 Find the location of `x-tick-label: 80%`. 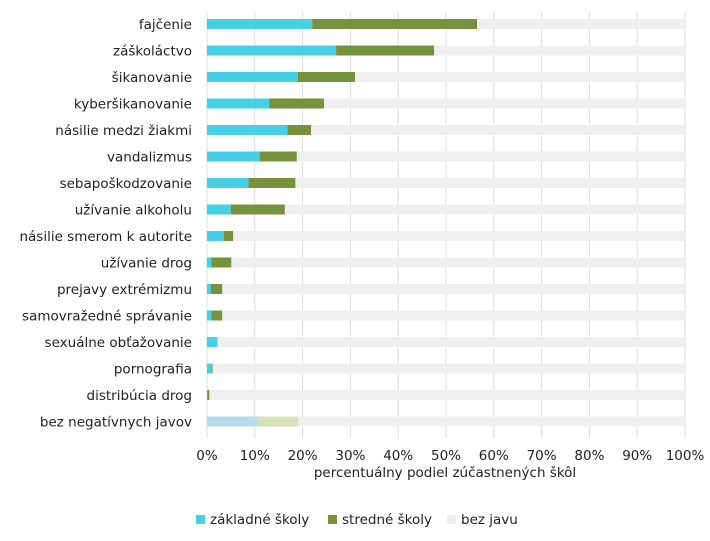

x-tick-label: 80% is located at coordinates (589, 456).